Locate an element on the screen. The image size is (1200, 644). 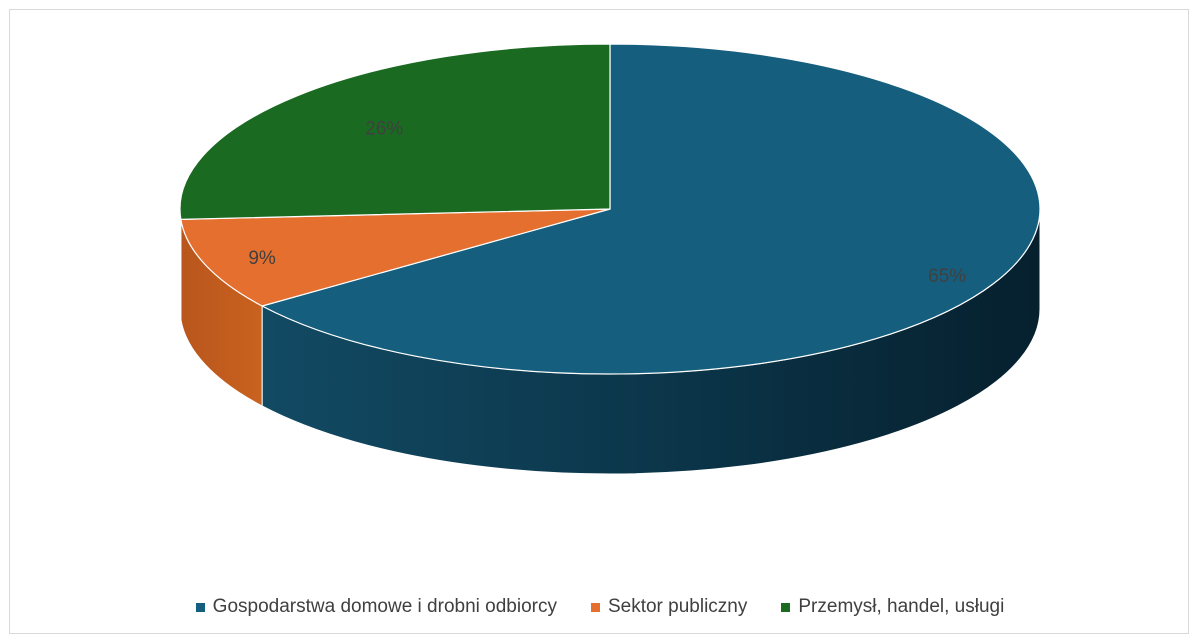
legend-item-sektor-publiczny: Sektor publiczny is located at coordinates (669, 607).